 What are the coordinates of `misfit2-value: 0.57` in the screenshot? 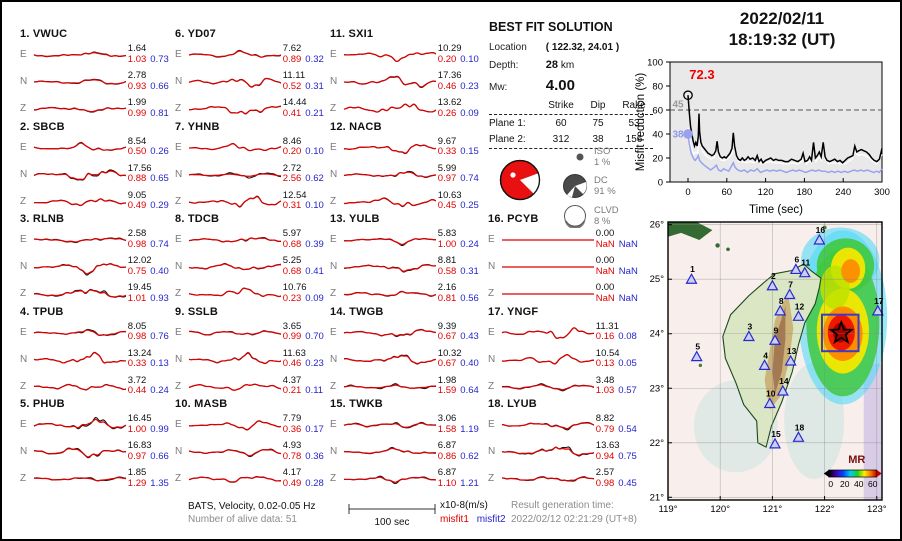 It's located at (627, 390).